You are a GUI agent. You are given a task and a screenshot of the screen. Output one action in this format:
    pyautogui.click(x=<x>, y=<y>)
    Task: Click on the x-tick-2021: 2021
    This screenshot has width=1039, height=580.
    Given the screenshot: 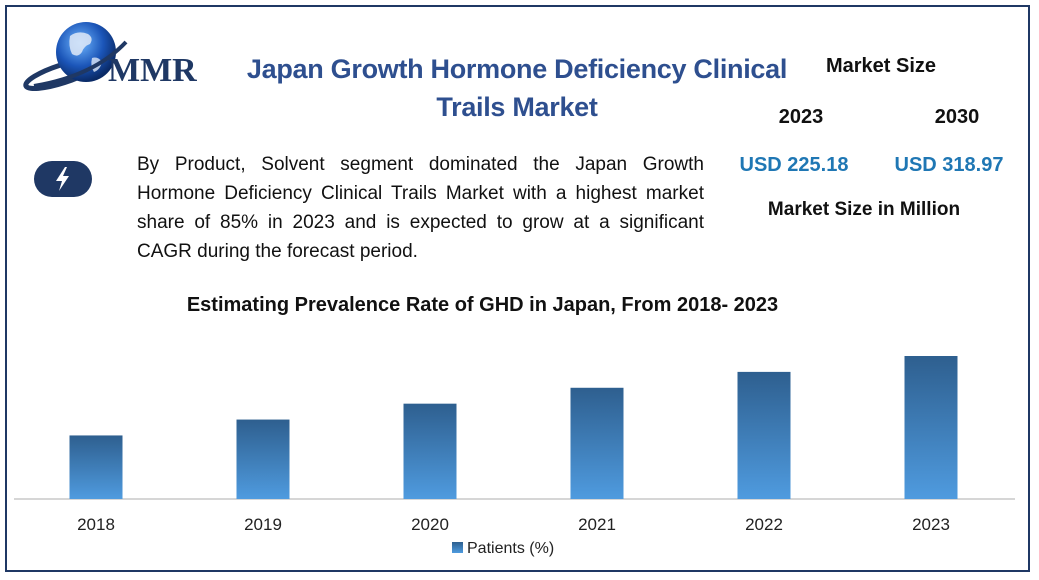 What is the action you would take?
    pyautogui.click(x=597, y=524)
    